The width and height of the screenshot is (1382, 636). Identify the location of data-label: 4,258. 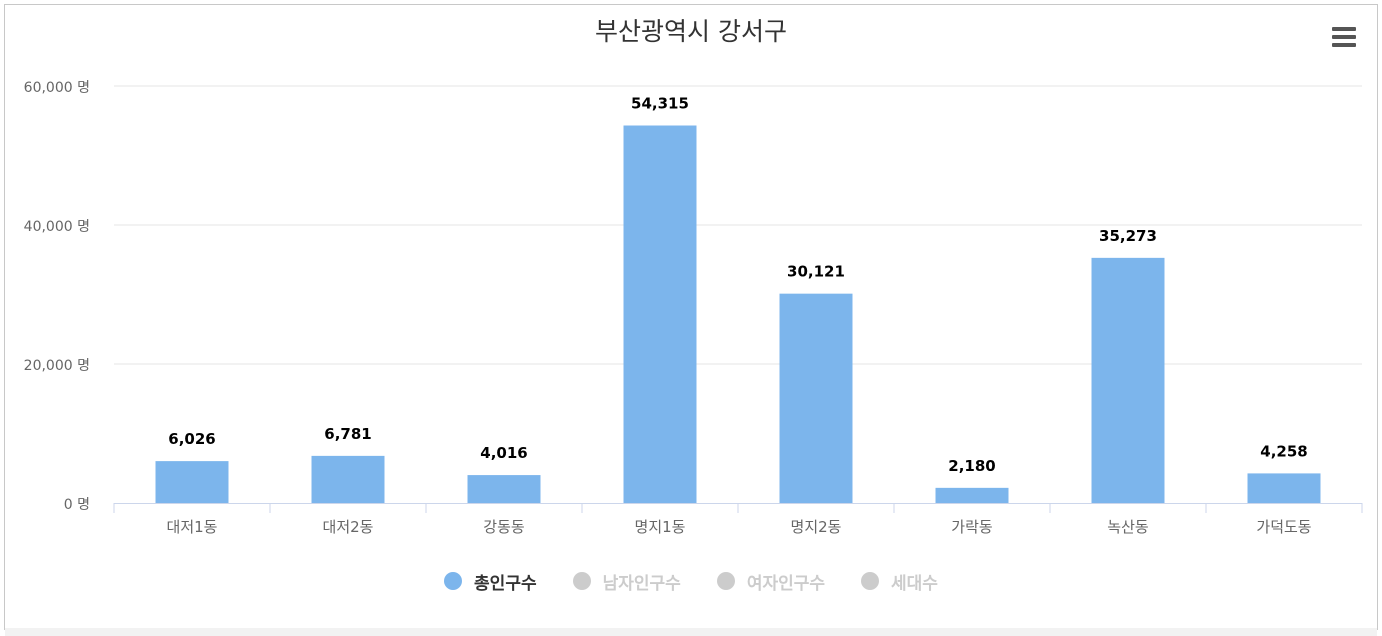
(1283, 451).